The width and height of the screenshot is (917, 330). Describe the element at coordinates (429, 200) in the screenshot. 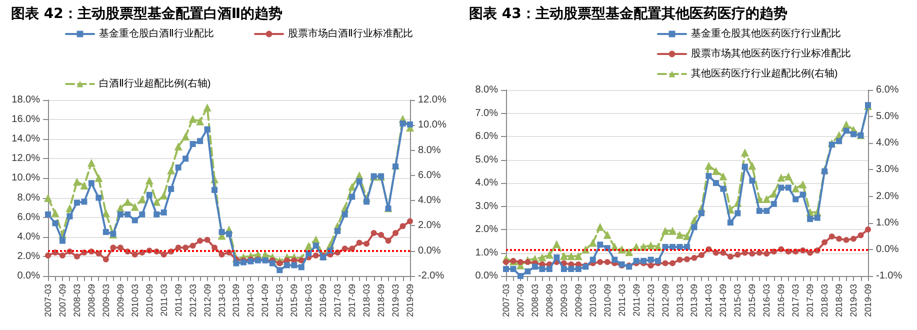

I see `y2-tick-label: 4.0%` at that location.